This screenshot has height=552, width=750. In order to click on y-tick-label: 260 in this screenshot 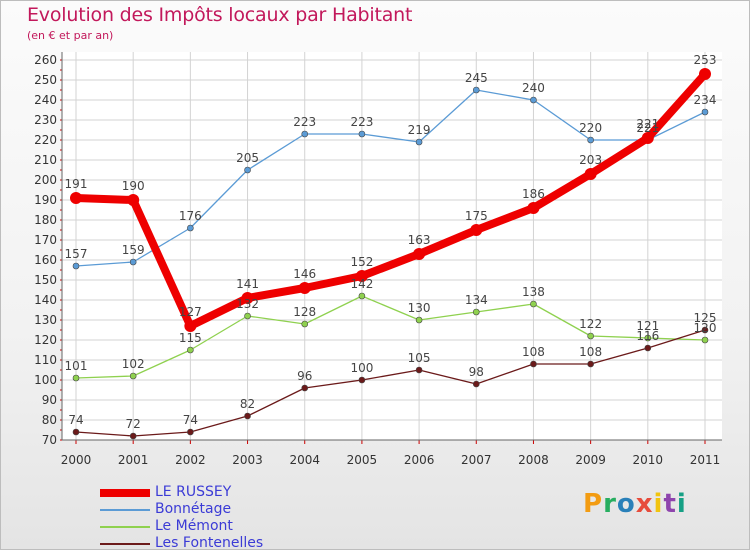, I will do `click(45, 60)`.